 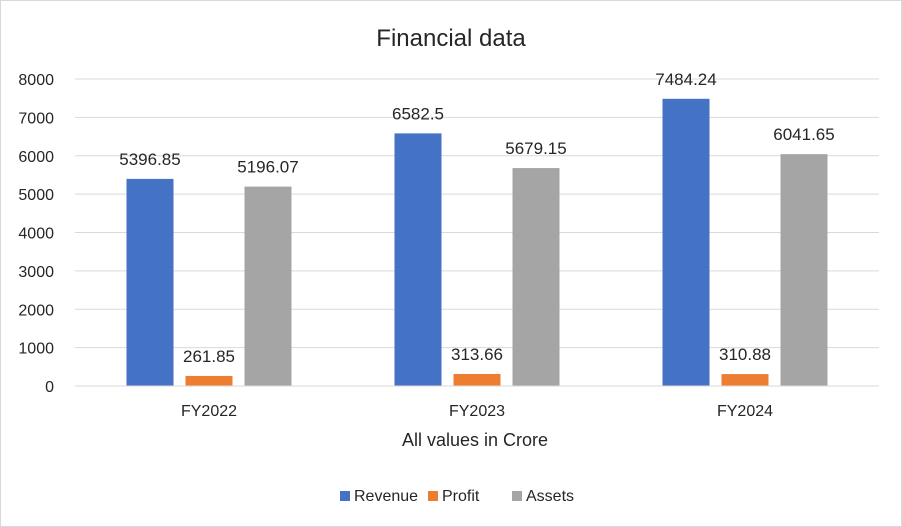 I want to click on x-axis-label: All values in Crore, so click(x=475, y=440).